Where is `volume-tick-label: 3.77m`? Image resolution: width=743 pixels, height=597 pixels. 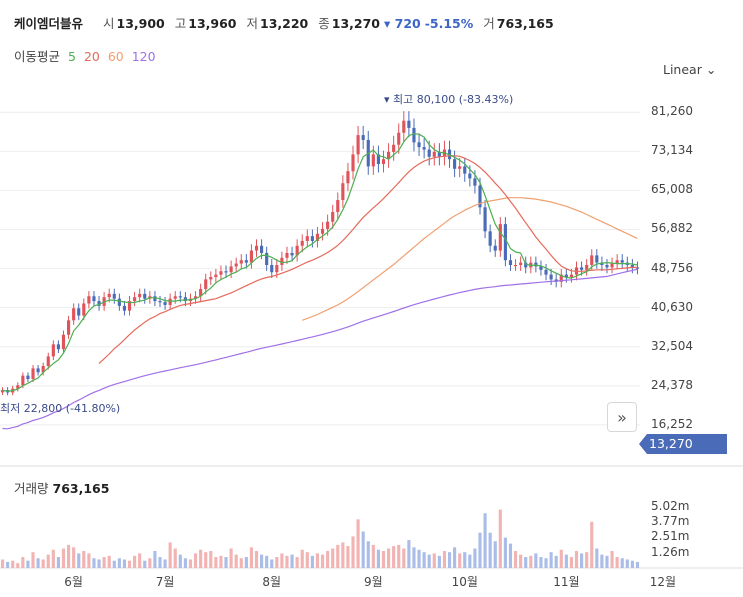 volume-tick-label: 3.77m is located at coordinates (670, 521).